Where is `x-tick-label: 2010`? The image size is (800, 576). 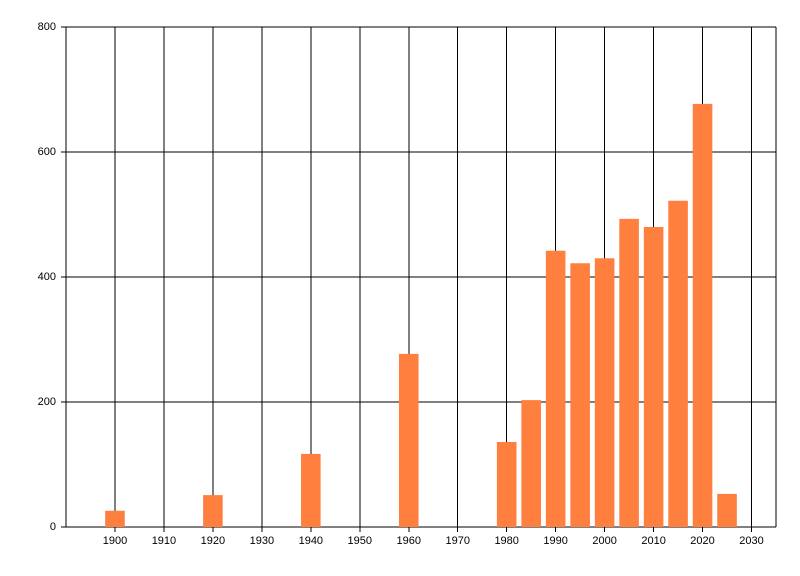
x-tick-label: 2010 is located at coordinates (653, 541).